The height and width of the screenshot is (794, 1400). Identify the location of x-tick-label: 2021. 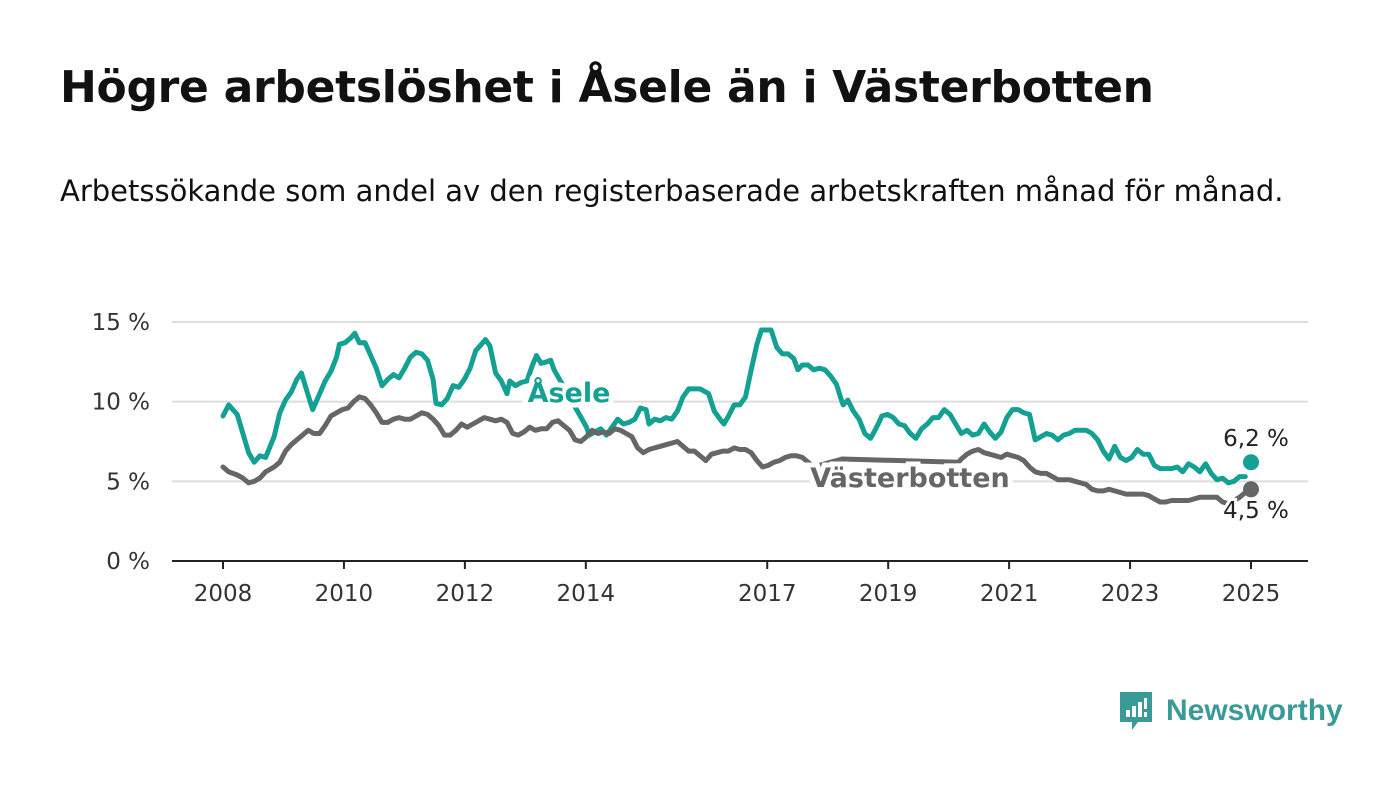
(1009, 594).